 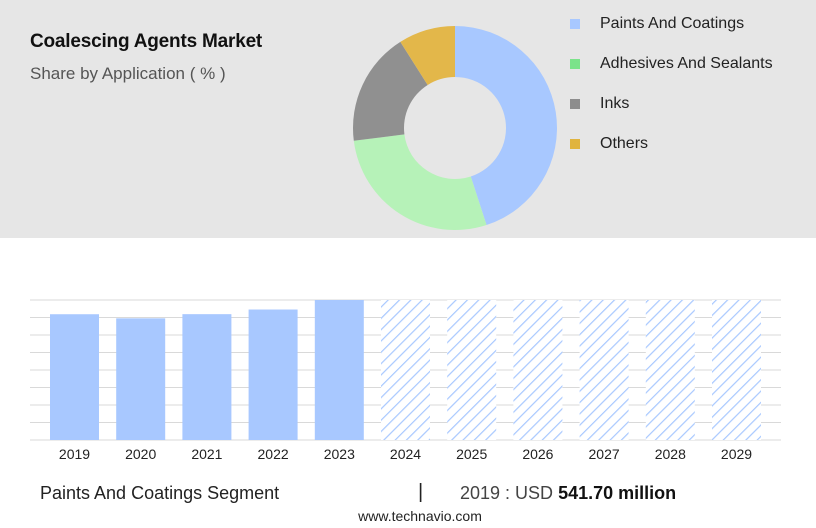 I want to click on x-tick-label-2025: 2025, so click(x=471, y=454).